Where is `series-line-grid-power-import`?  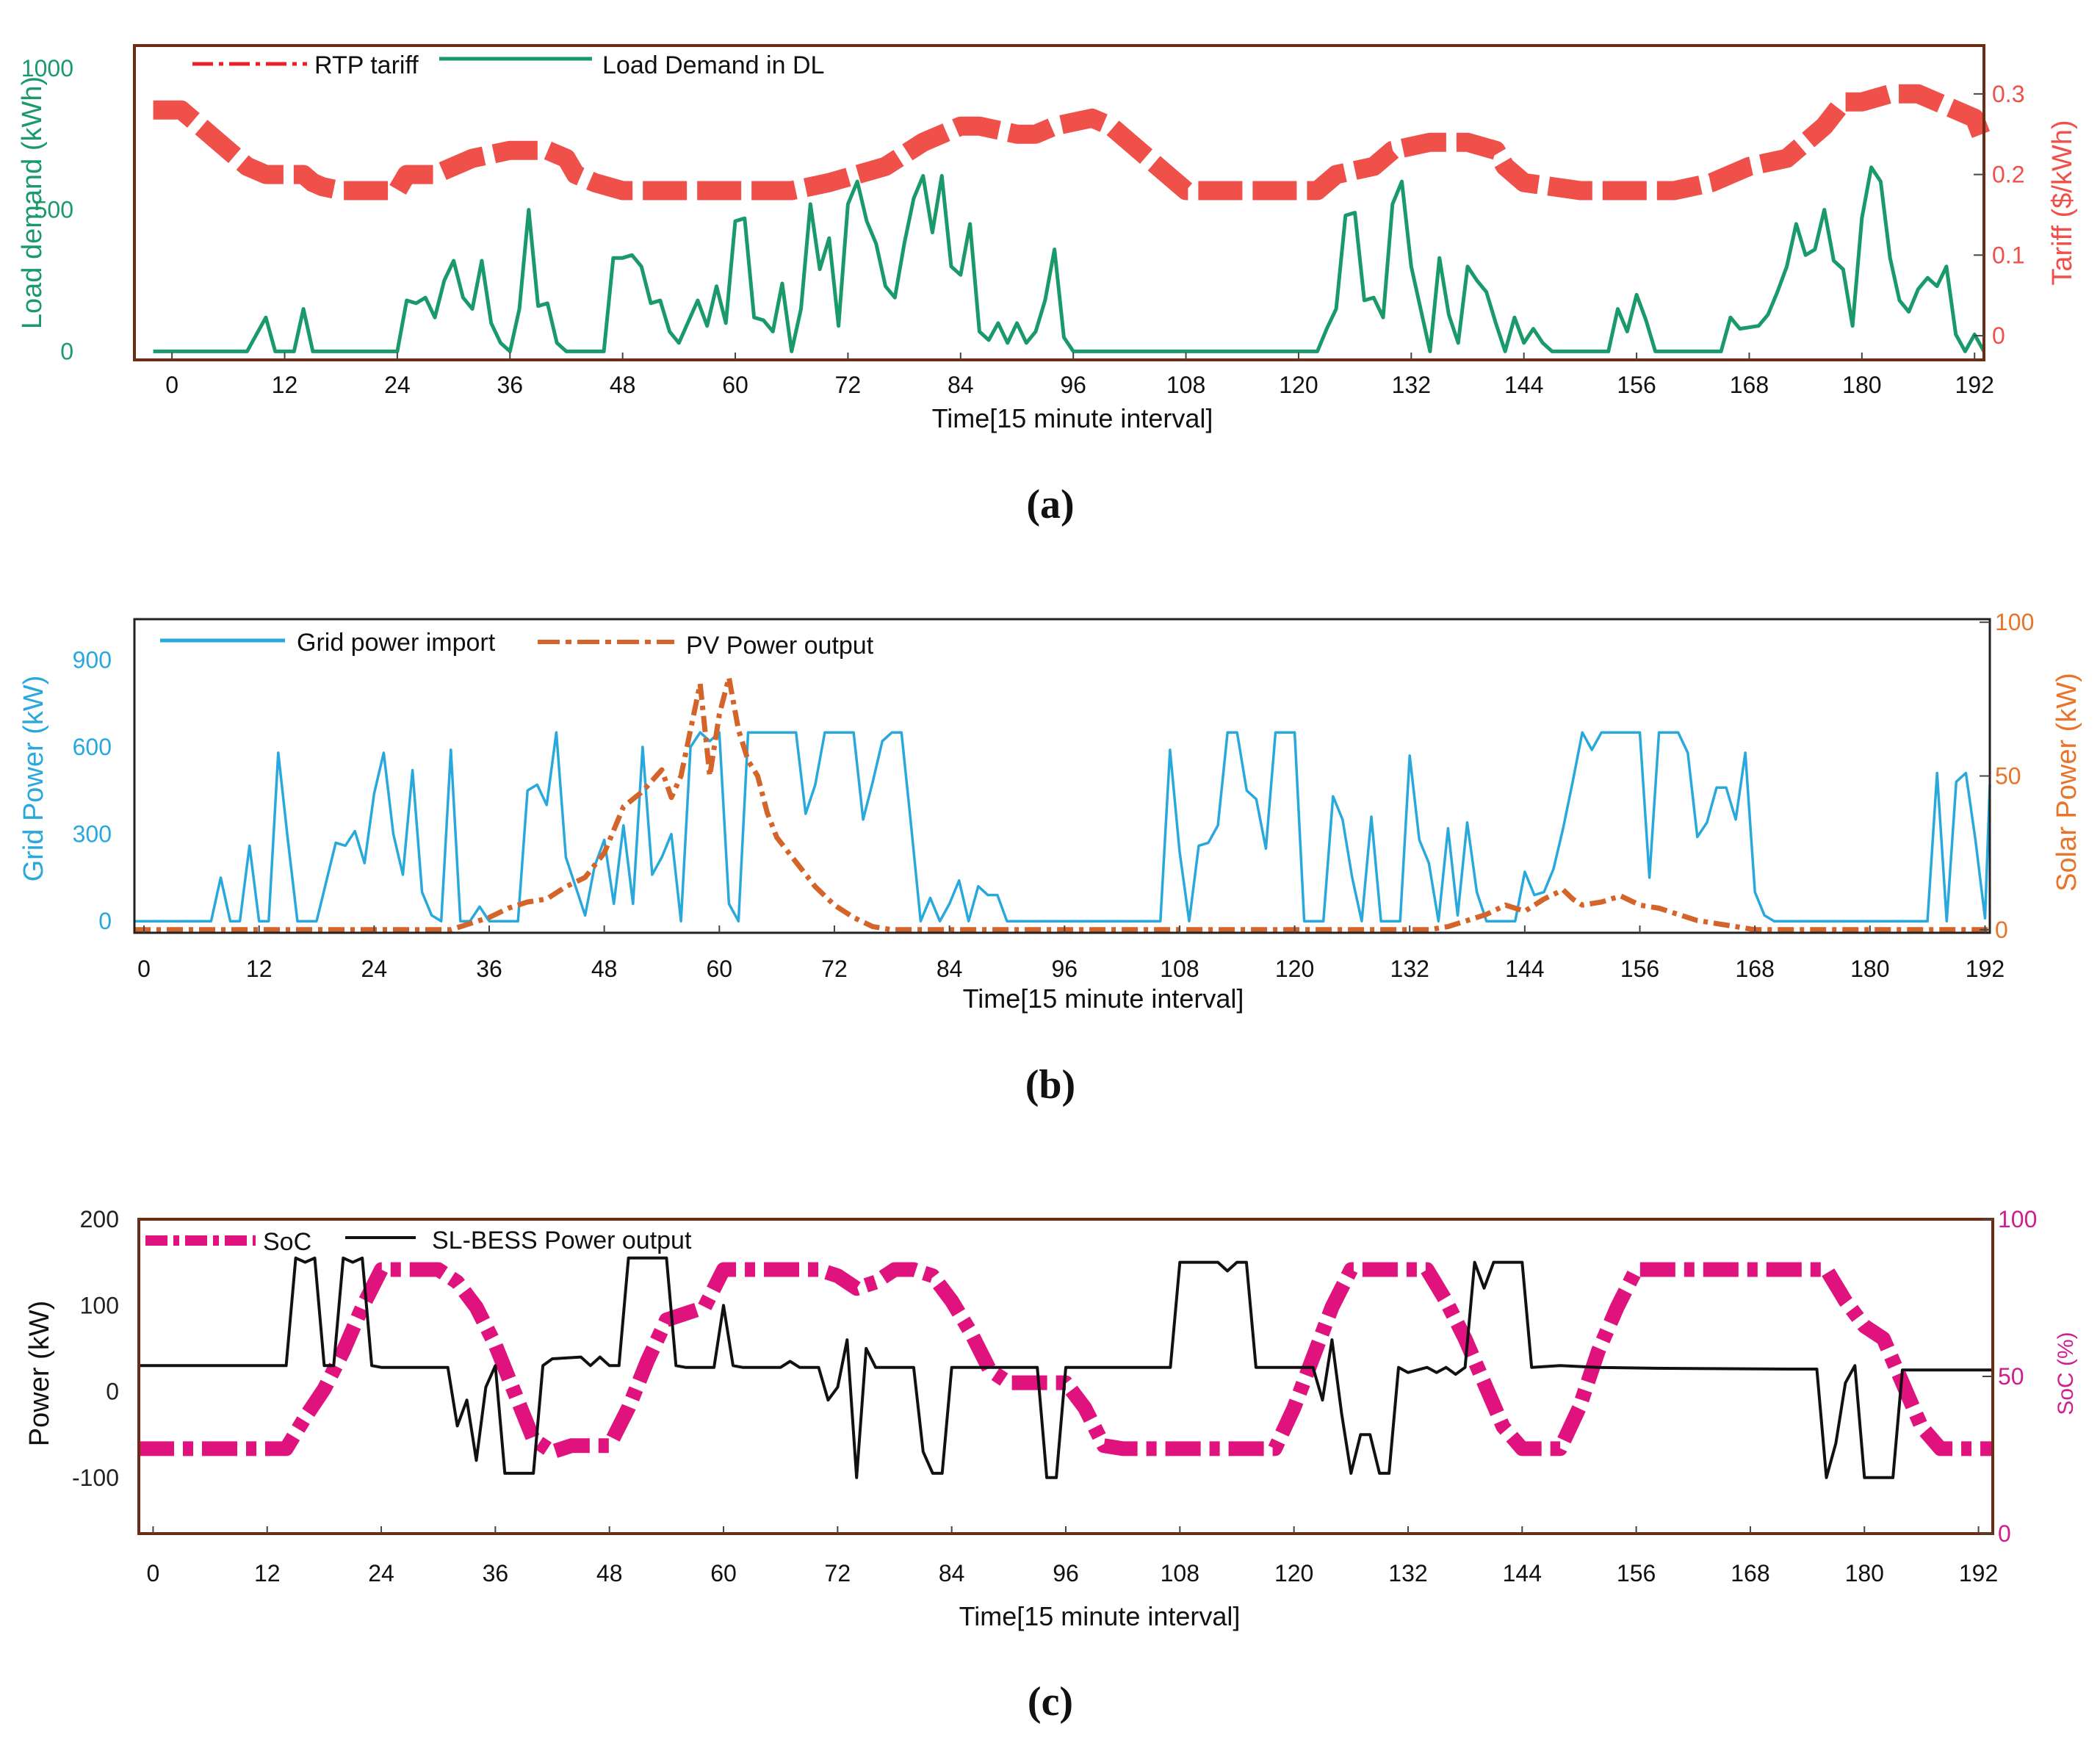
series-line-grid-power-import is located at coordinates (1062, 827).